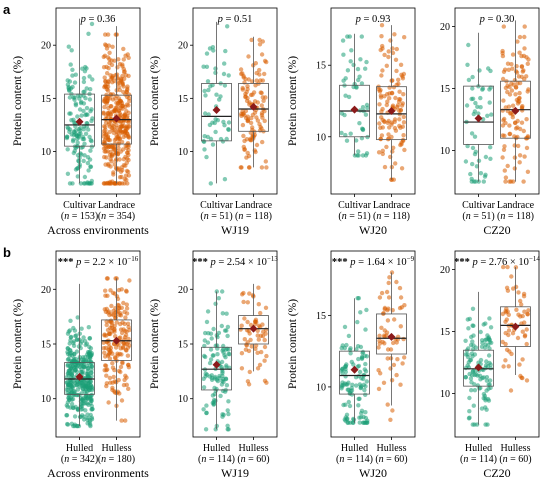 The height and width of the screenshot is (488, 550). I want to click on panel-title: WJ20, so click(373, 230).